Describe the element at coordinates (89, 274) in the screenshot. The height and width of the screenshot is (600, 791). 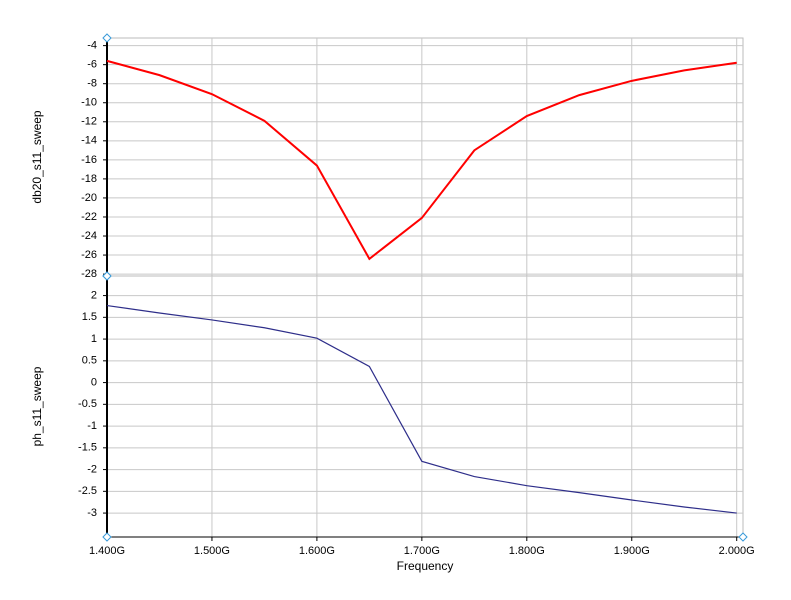
I see `y-tick-label: -28` at that location.